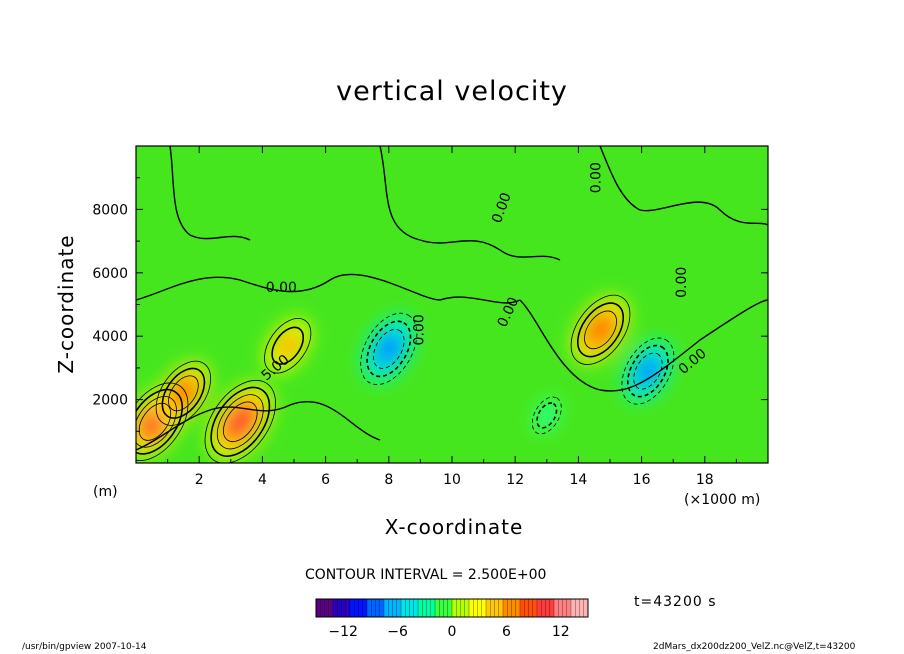 The image size is (904, 654). Describe the element at coordinates (262, 480) in the screenshot. I see `x-tick-label: 4` at that location.